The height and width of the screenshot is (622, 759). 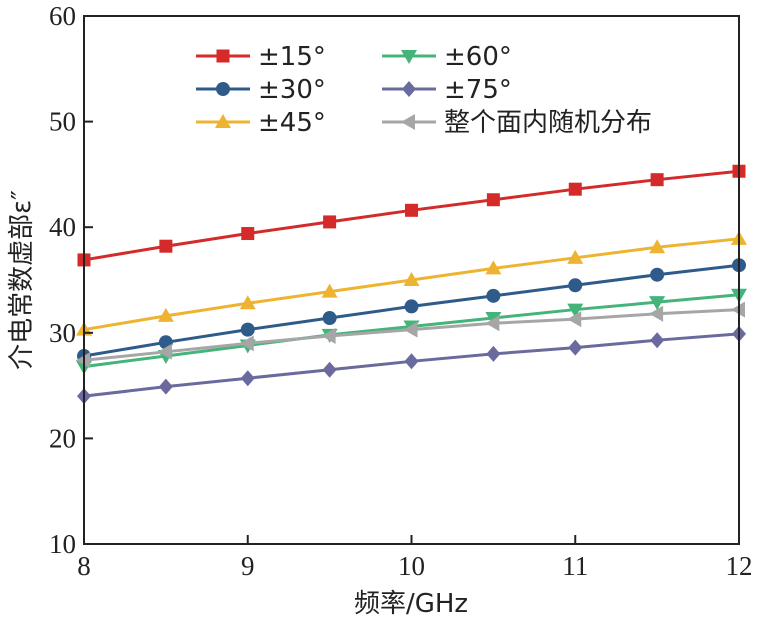 I want to click on y-tick-label: 10, so click(x=62, y=544).